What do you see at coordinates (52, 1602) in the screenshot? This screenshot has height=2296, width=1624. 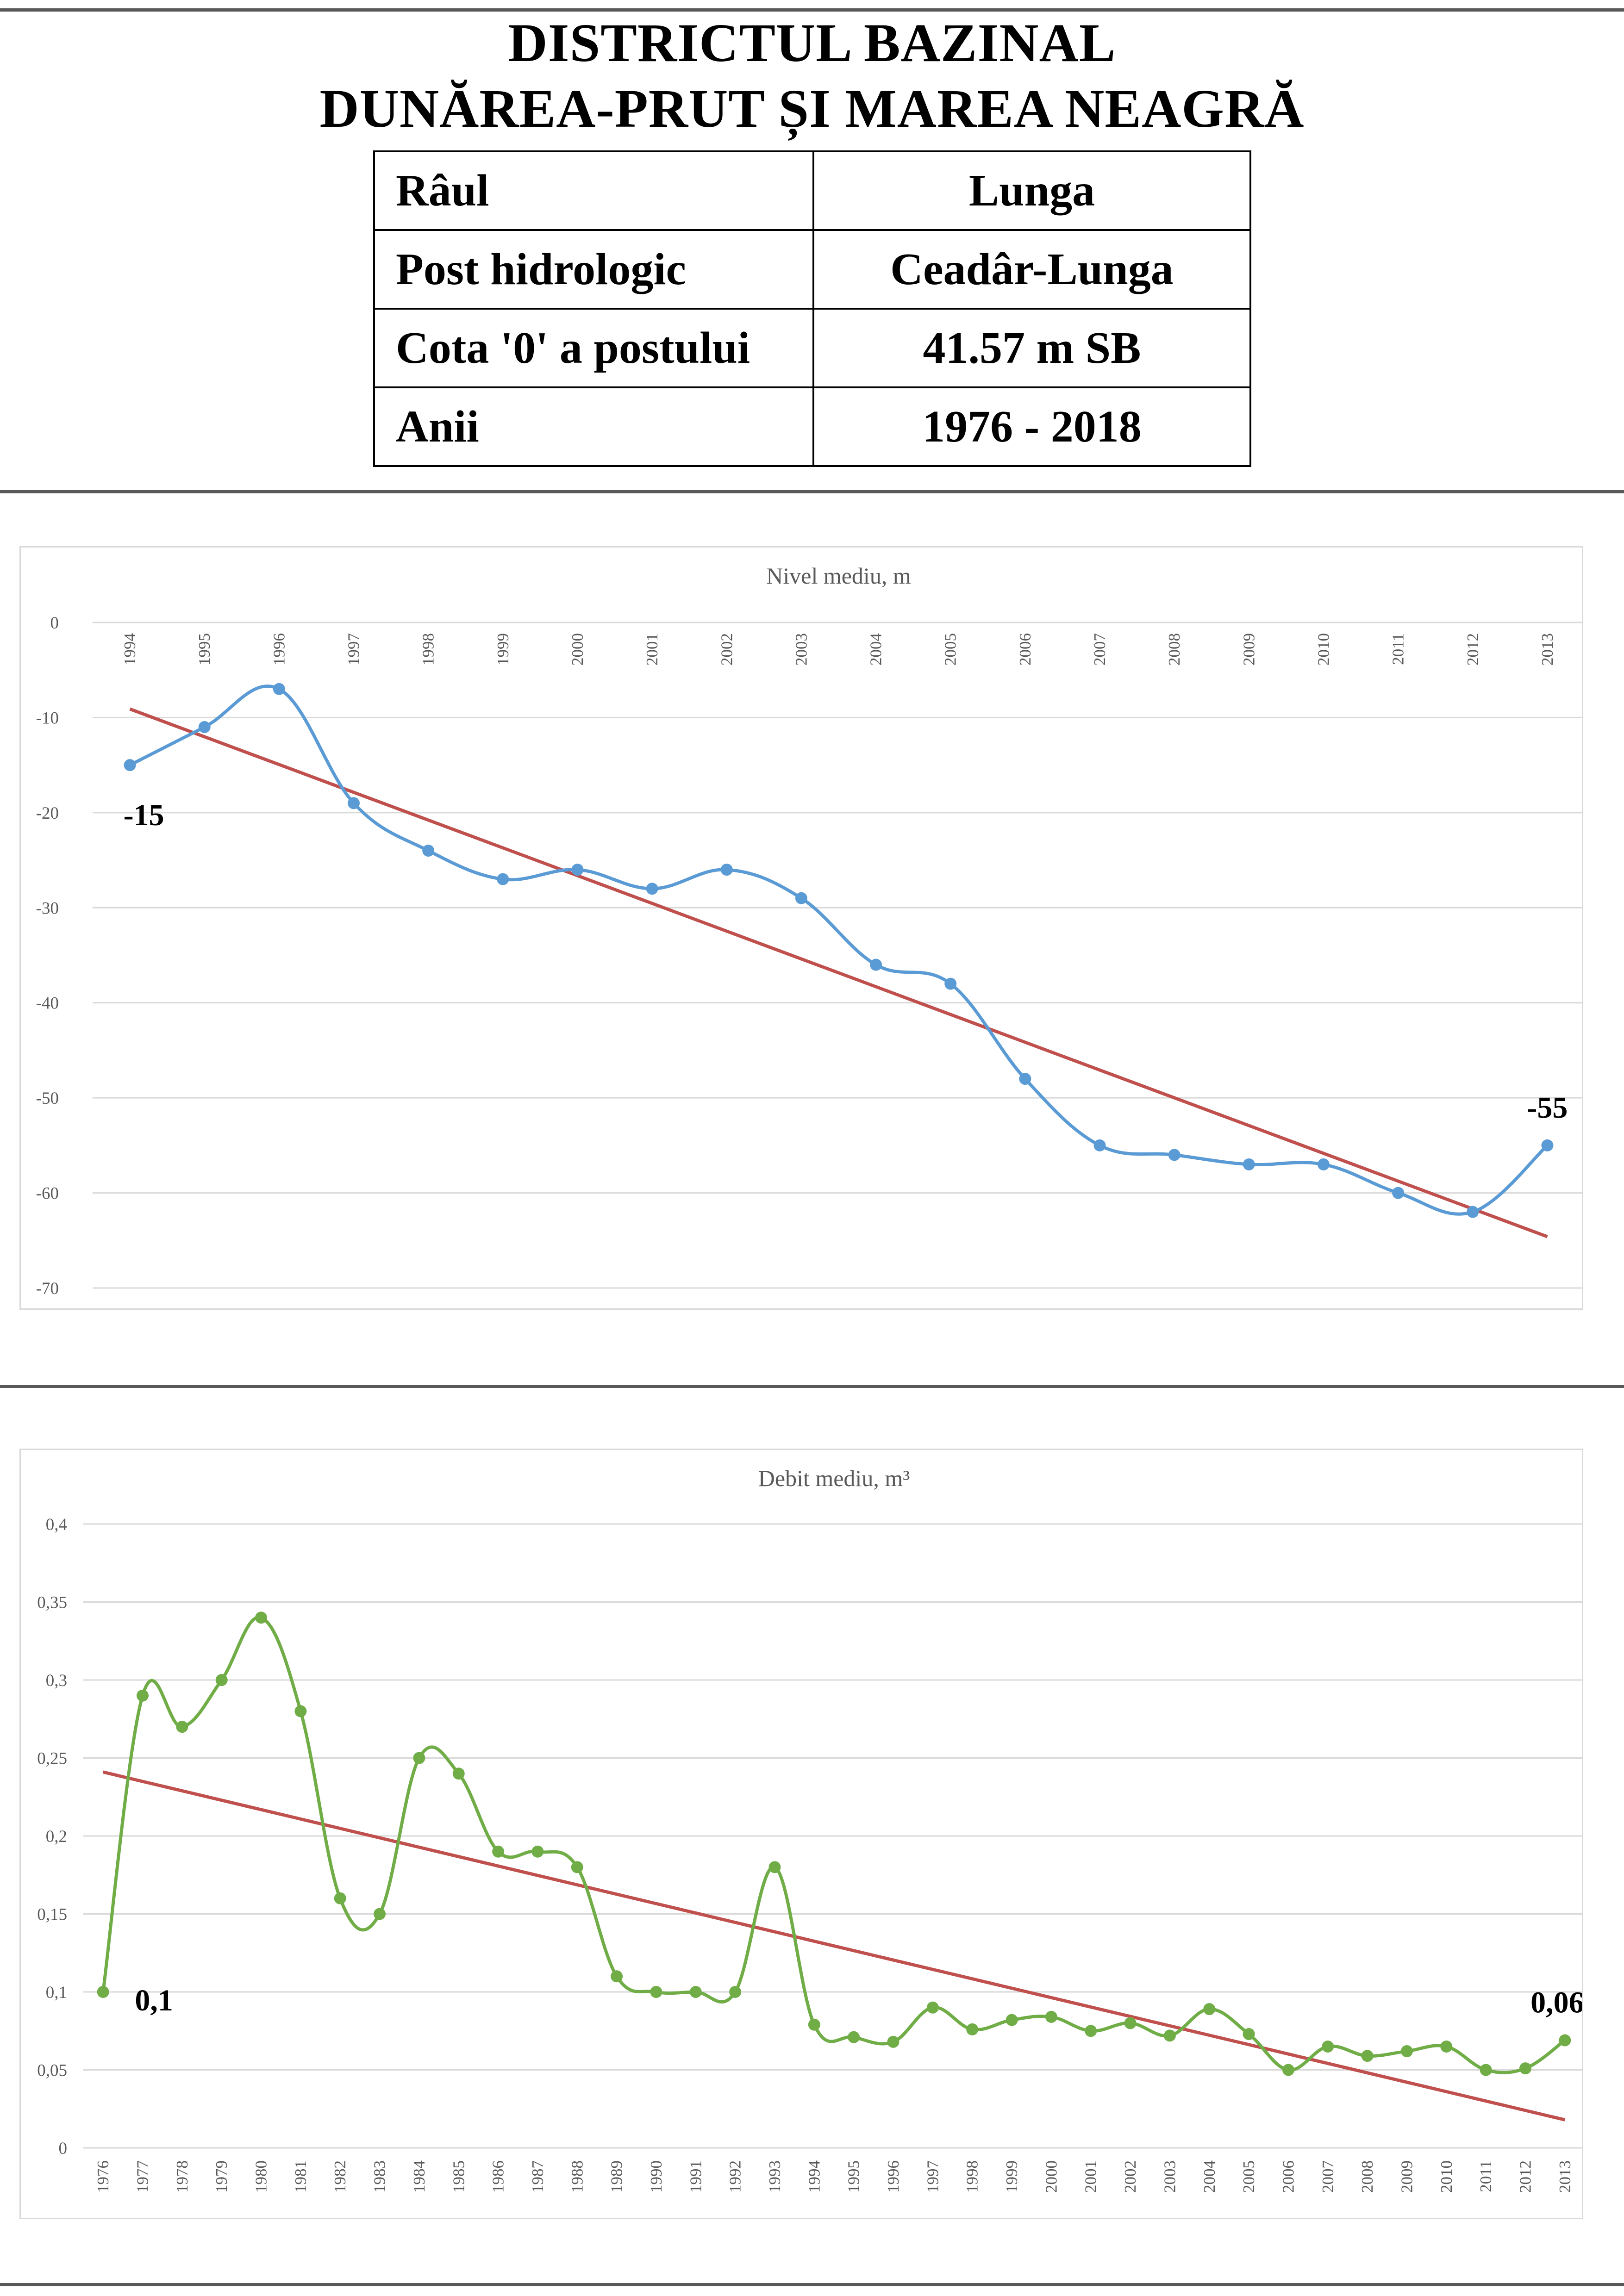 I see `y-tick-label: 0,35` at bounding box center [52, 1602].